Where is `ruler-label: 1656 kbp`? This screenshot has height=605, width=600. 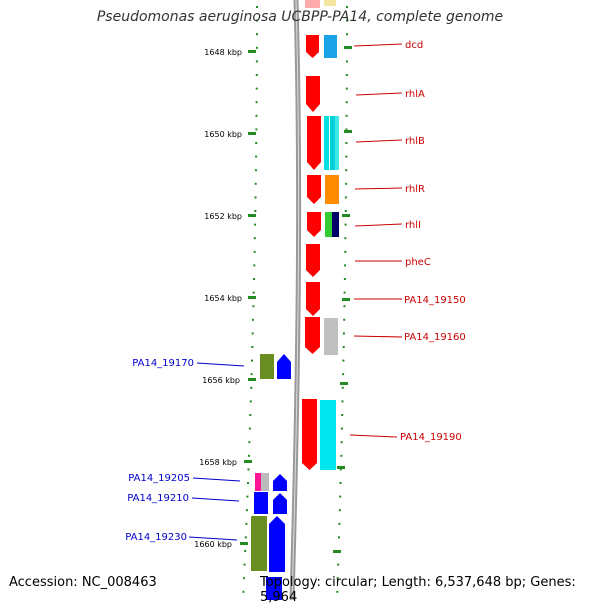
ruler-label: 1656 kbp is located at coordinates (221, 380).